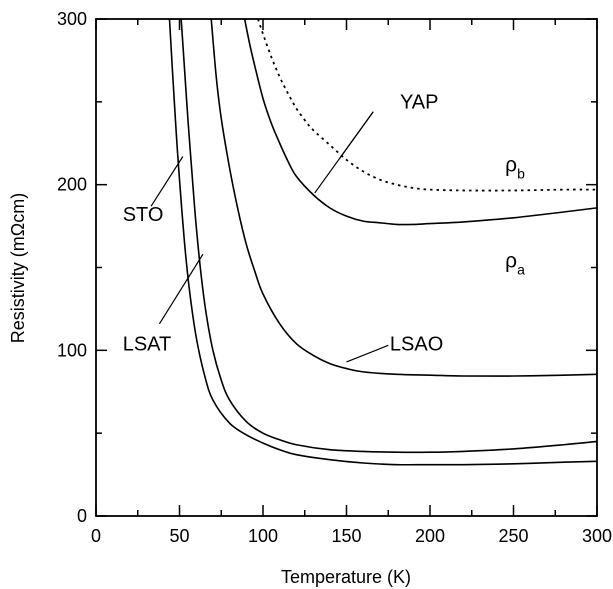  Describe the element at coordinates (143, 215) in the screenshot. I see `annotation-sto: STO` at that location.